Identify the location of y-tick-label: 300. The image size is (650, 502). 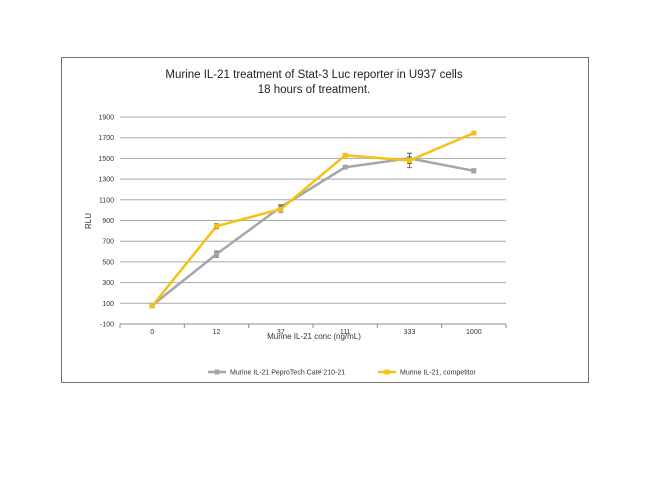
(108, 283).